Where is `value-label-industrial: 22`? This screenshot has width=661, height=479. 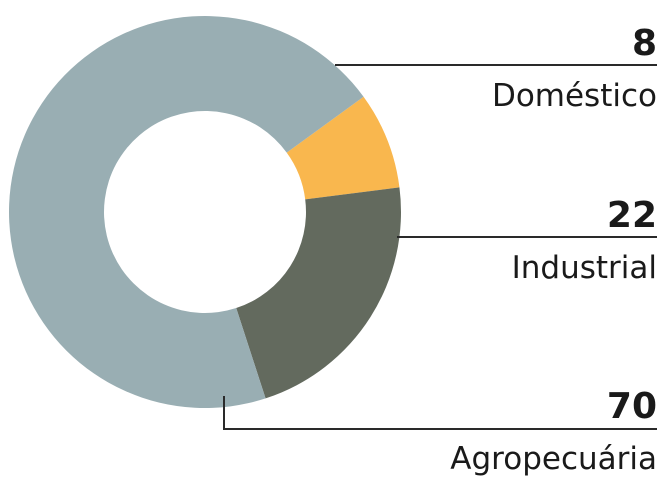 value-label-industrial: 22 is located at coordinates (632, 215).